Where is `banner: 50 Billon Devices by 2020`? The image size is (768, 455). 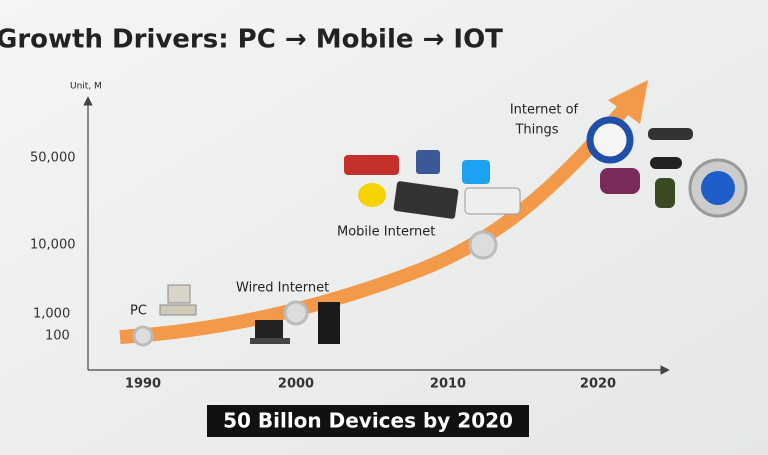
banner: 50 Billon Devices by 2020 is located at coordinates (368, 421).